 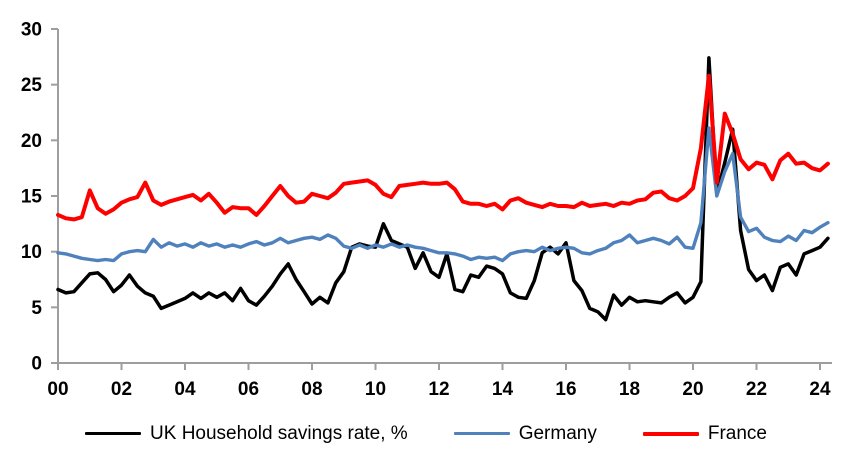 I want to click on legend-item-germany: Germany, so click(x=525, y=433).